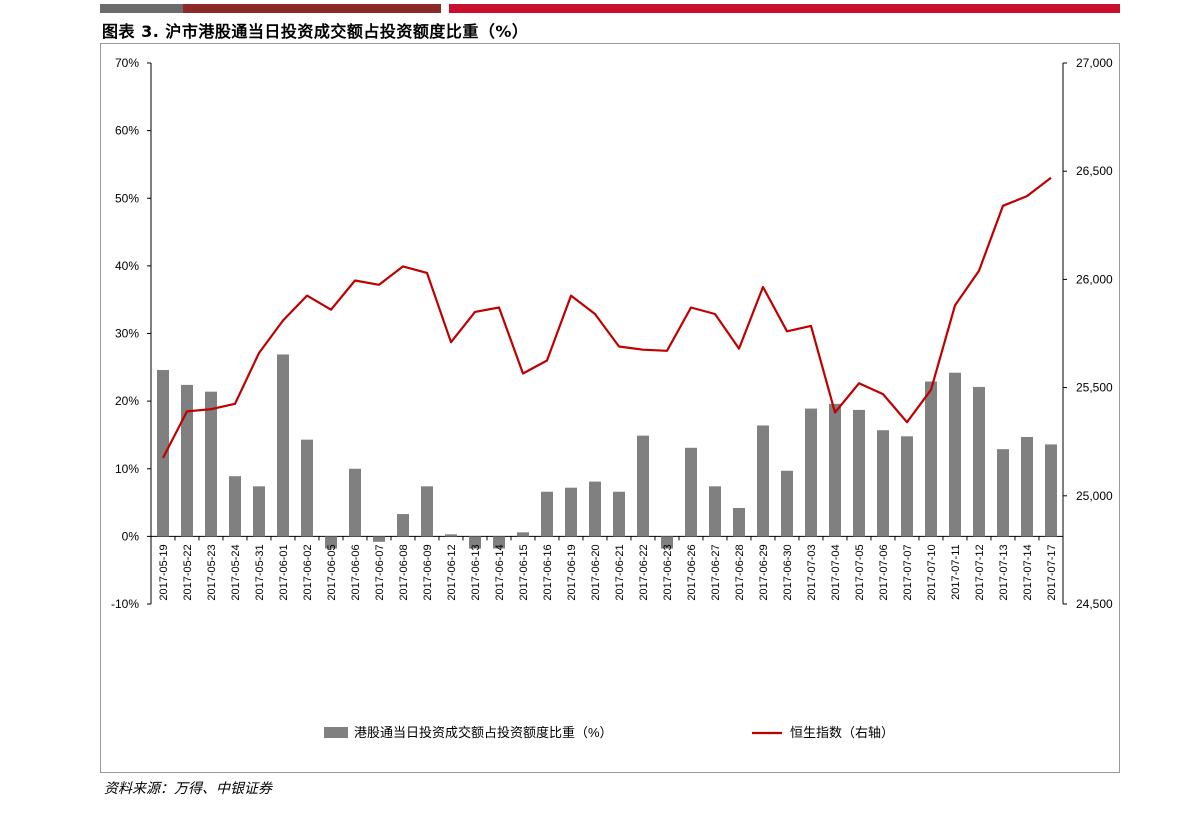  Describe the element at coordinates (483, 732) in the screenshot. I see `legend-label-bar: 港股通当日投资成交额占投资额度比重（%）` at that location.